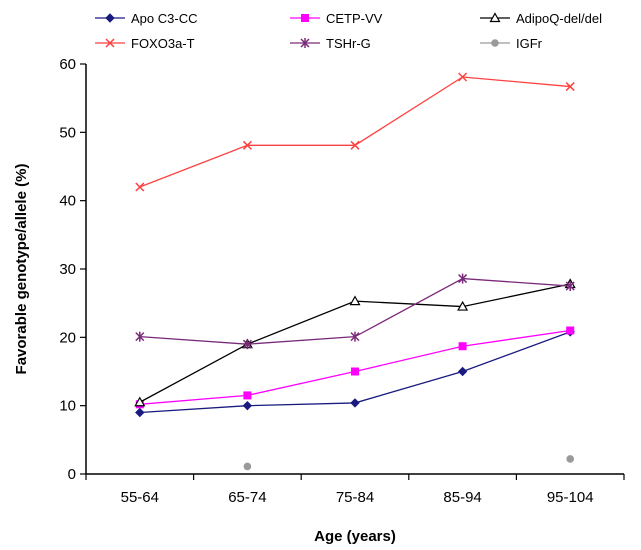 This screenshot has height=550, width=641. Describe the element at coordinates (140, 497) in the screenshot. I see `x-tick-label: 55-64` at that location.